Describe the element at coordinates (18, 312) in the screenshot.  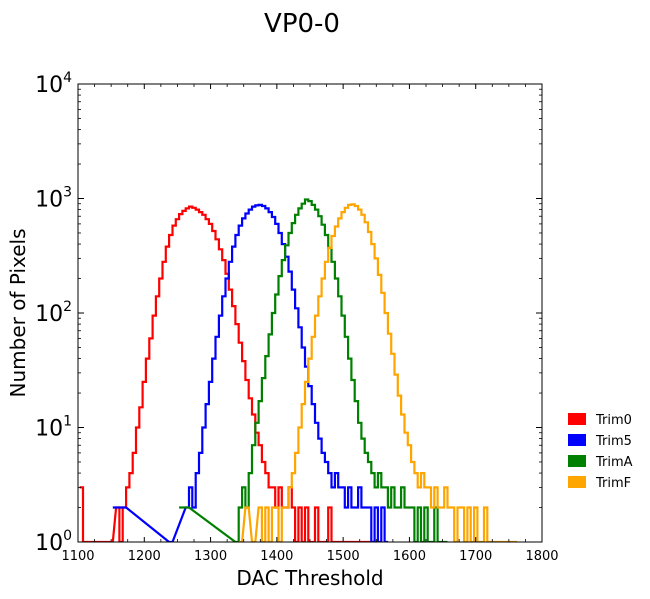
I see `y-axis-label: Number of Pixels` at that location.